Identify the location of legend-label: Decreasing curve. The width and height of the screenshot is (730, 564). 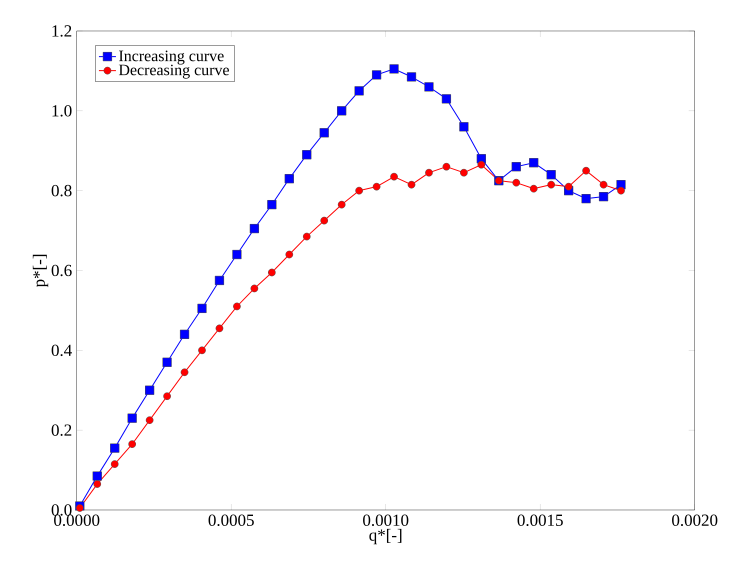
(173, 71).